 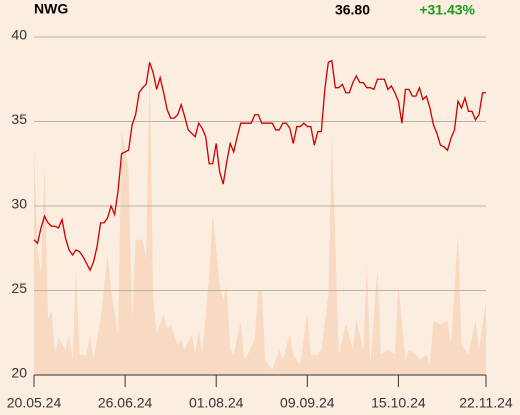 I want to click on change: +31.43%, so click(x=447, y=10).